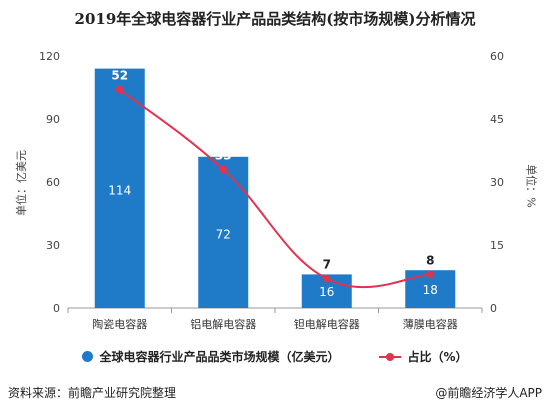  What do you see at coordinates (497, 245) in the screenshot?
I see `right-tick-label: 15` at bounding box center [497, 245].